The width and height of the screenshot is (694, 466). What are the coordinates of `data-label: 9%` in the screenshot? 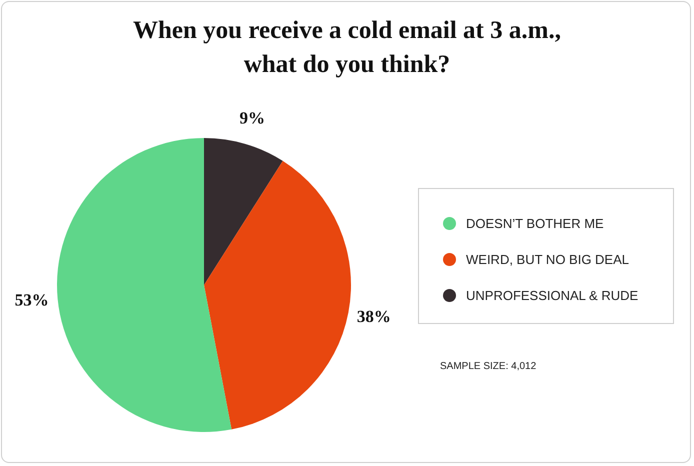 It's located at (253, 118).